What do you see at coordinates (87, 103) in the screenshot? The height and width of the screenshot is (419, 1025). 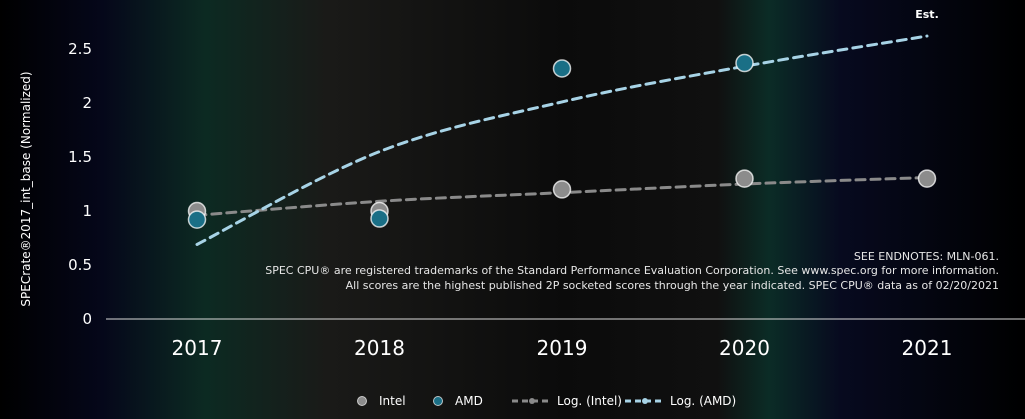 I see `y-tick-label: 2` at bounding box center [87, 103].